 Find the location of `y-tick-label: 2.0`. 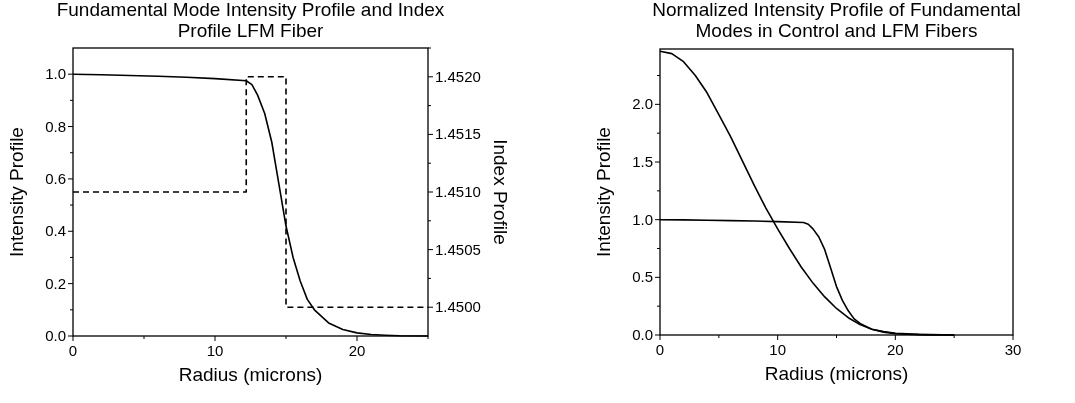

y-tick-label: 2.0 is located at coordinates (642, 104).